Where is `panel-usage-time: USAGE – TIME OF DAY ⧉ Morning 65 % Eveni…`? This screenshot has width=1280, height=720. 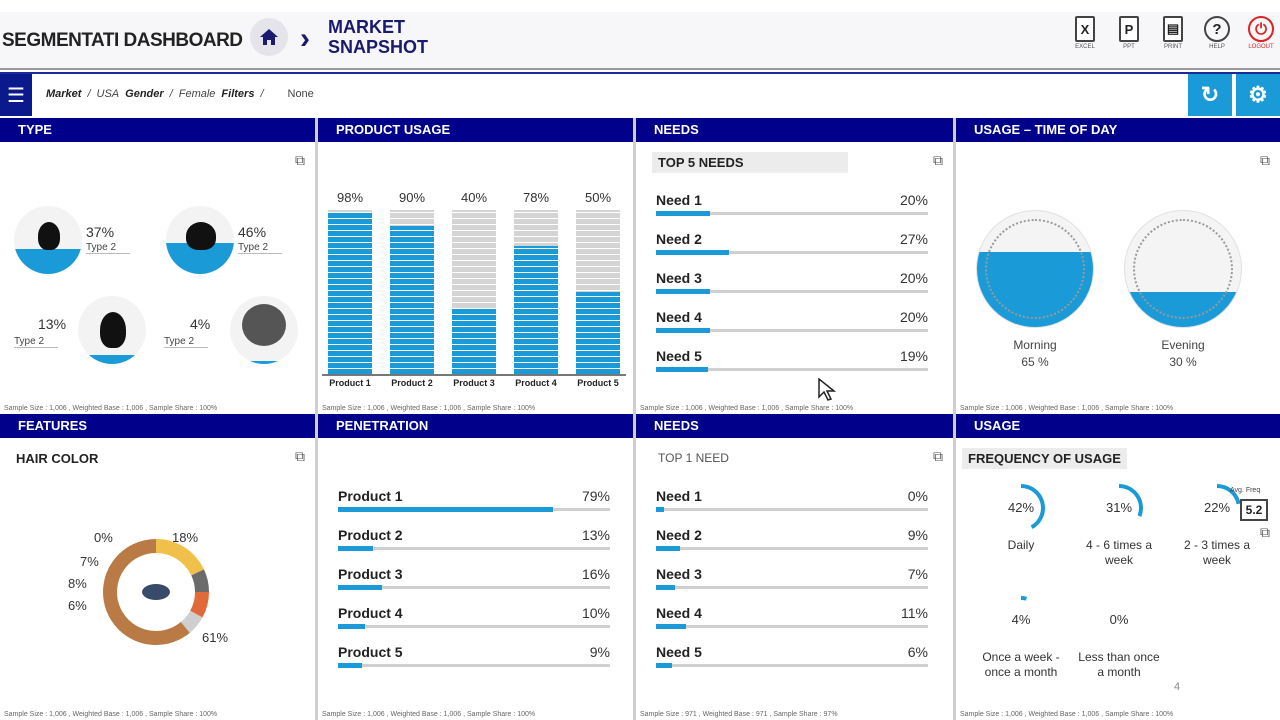 panel-usage-time: USAGE – TIME OF DAY ⧉ Morning 65 % Eveni… is located at coordinates (1118, 266).